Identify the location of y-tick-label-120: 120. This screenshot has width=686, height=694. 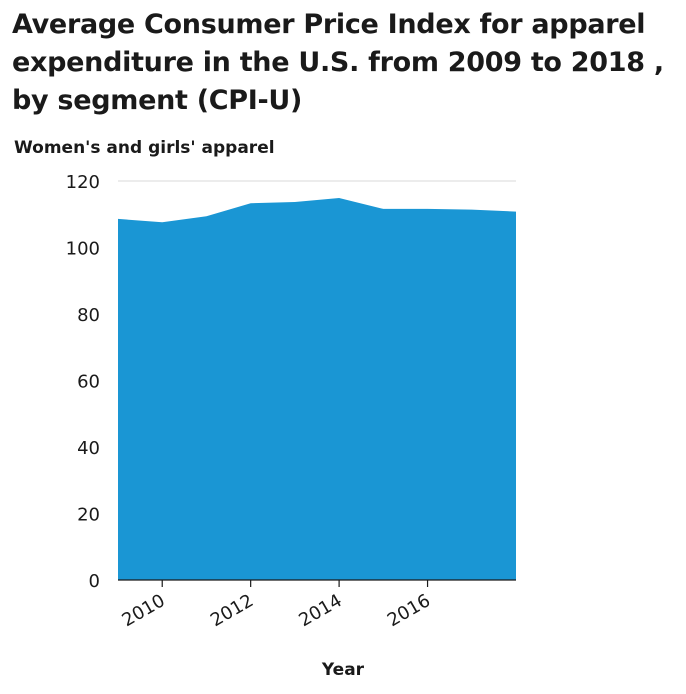
(83, 182).